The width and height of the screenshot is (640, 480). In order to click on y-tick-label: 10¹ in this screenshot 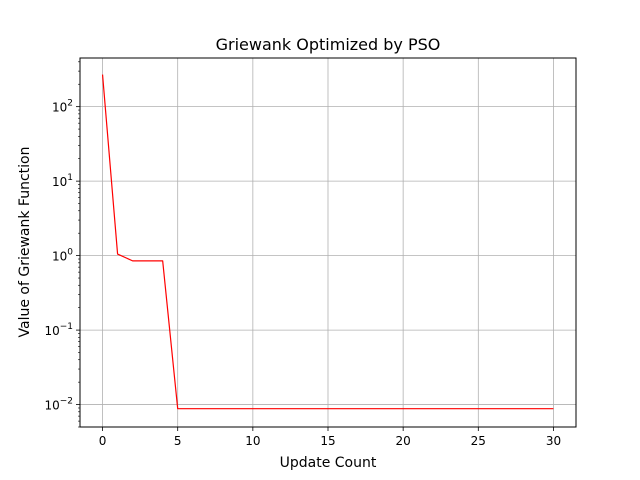, I will do `click(62, 181)`.